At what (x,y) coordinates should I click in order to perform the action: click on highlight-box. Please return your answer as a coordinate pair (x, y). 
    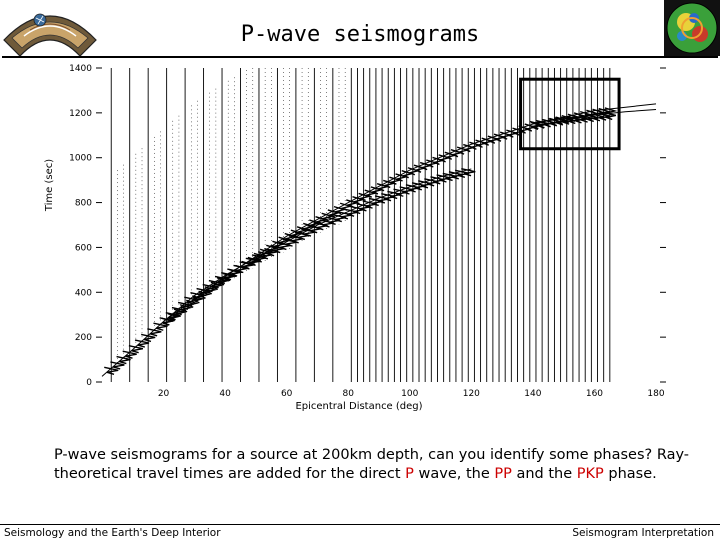
    Looking at the image, I should click on (570, 114).